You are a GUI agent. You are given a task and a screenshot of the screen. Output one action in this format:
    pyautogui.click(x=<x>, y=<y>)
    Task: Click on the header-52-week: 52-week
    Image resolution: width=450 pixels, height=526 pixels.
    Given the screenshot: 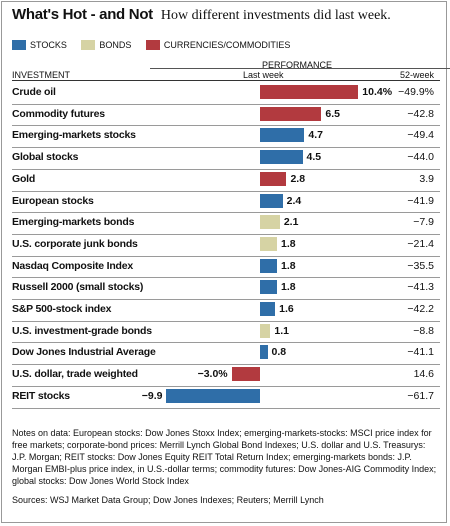 What is the action you would take?
    pyautogui.click(x=416, y=75)
    